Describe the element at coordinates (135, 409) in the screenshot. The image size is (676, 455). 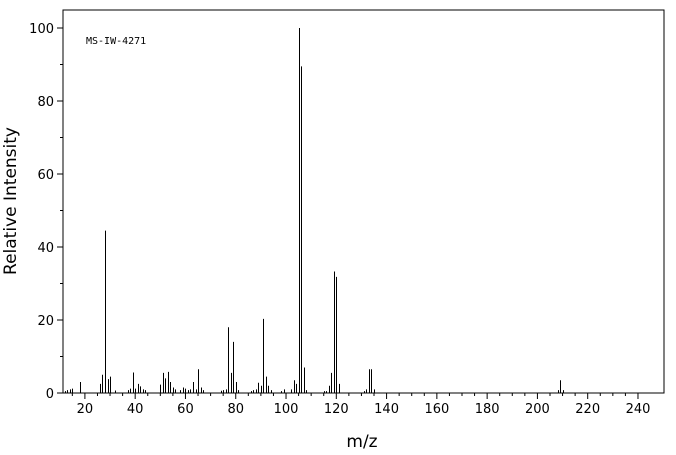
I see `x-tick-label: 40` at that location.